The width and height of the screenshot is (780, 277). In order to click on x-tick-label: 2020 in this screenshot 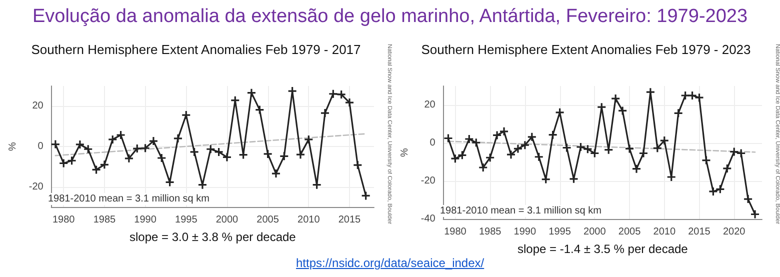, I will do `click(734, 232)`.